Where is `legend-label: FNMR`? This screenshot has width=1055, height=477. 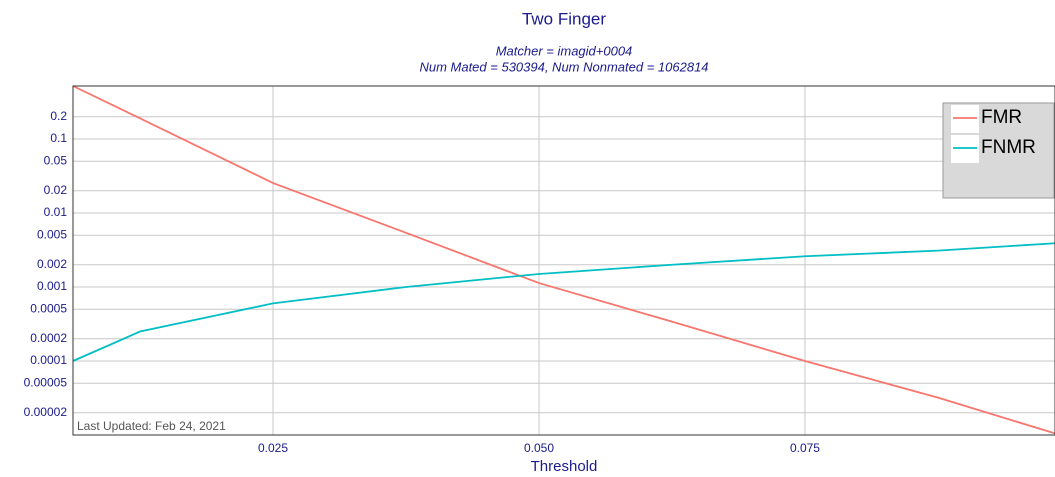 legend-label: FNMR is located at coordinates (1008, 147).